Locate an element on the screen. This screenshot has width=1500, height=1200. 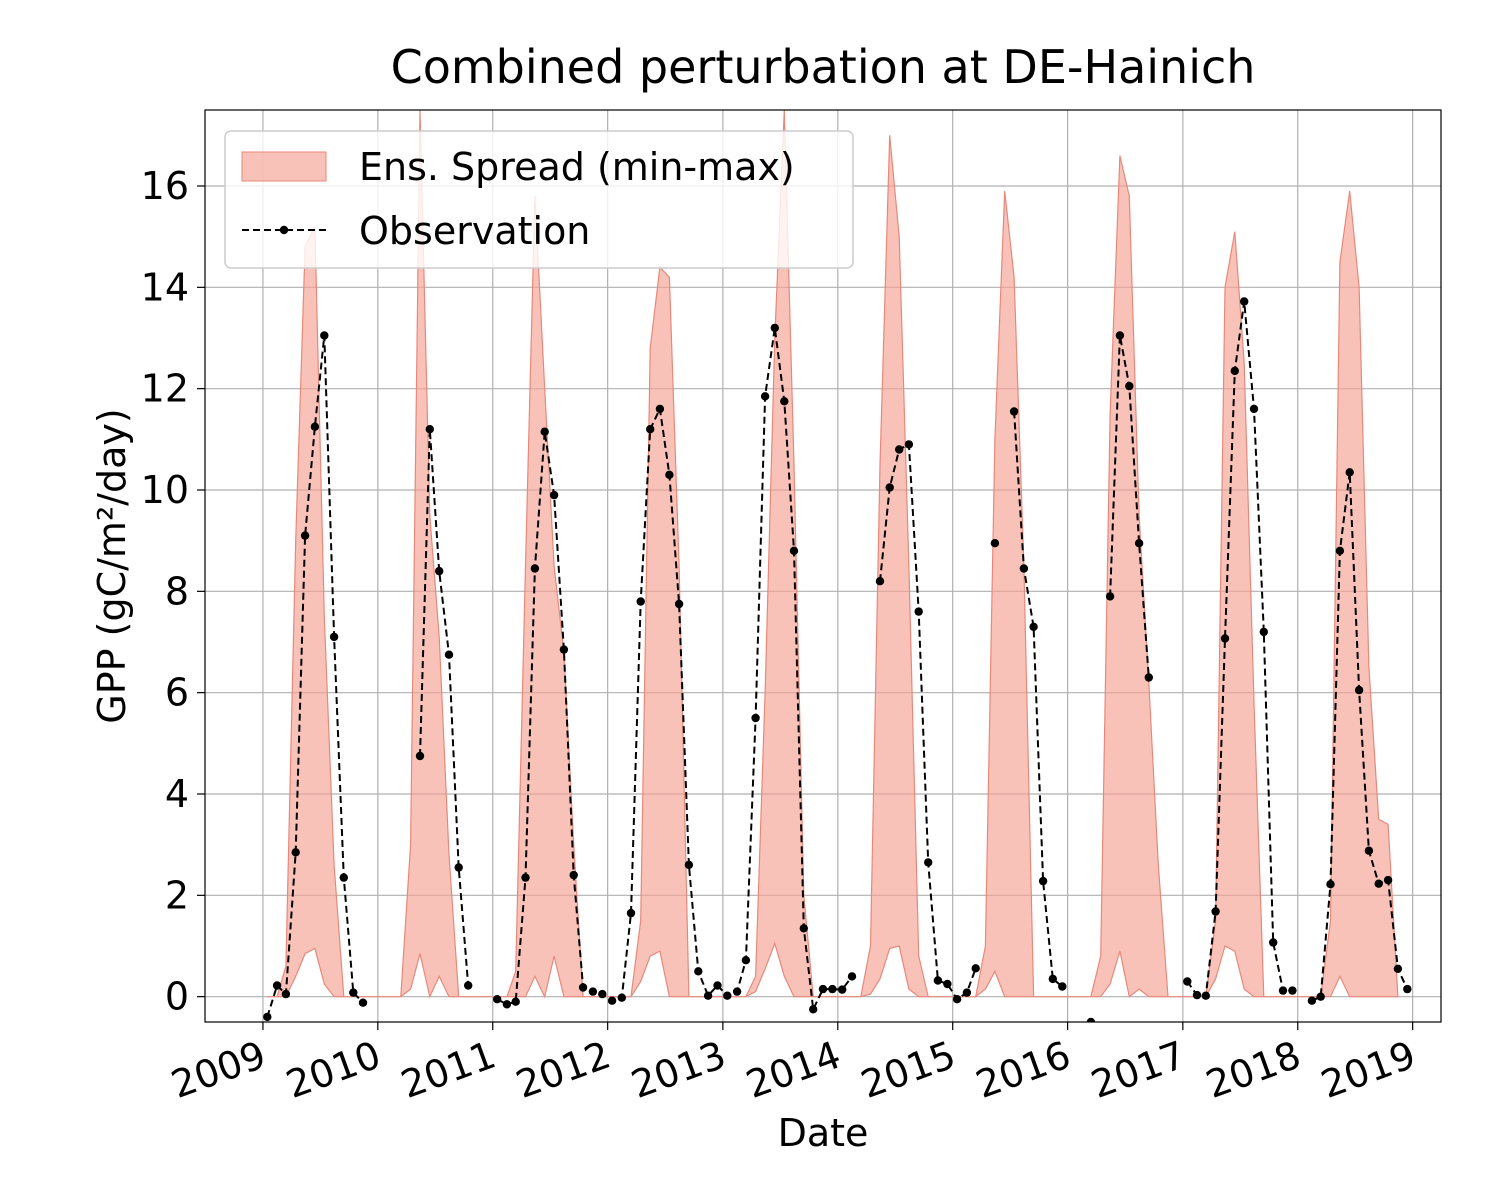
x-axis-label: Date is located at coordinates (823, 1133).